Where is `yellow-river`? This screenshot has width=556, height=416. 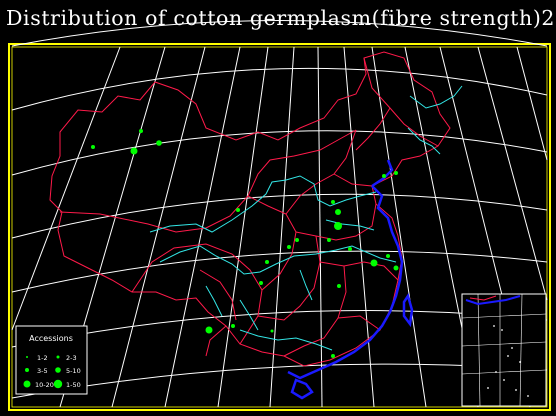
yellow-river is located at coordinates (263, 204).